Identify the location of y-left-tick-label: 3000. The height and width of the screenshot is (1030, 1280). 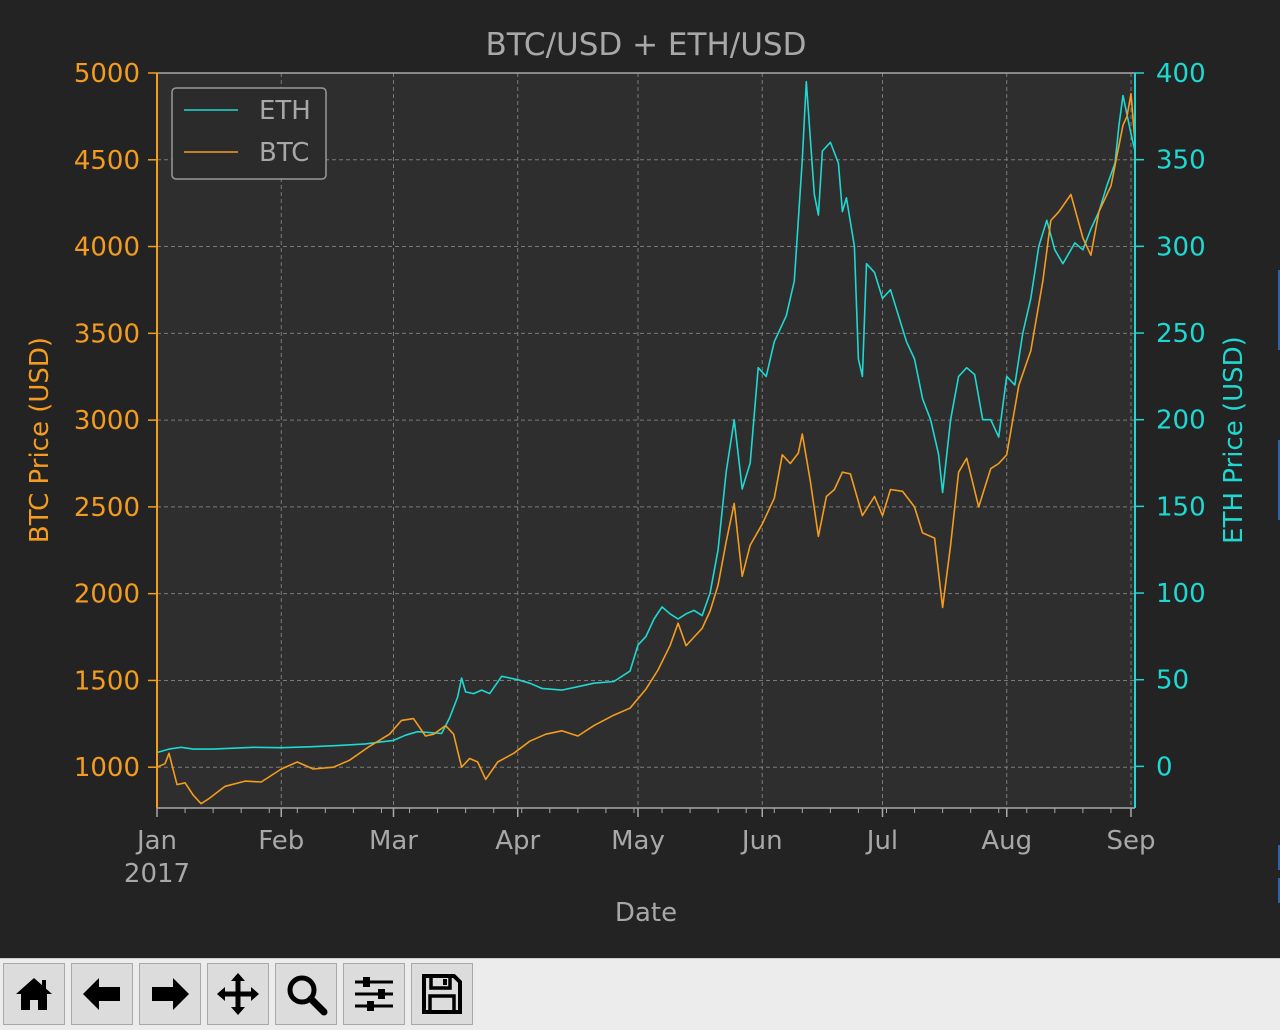
(107, 421).